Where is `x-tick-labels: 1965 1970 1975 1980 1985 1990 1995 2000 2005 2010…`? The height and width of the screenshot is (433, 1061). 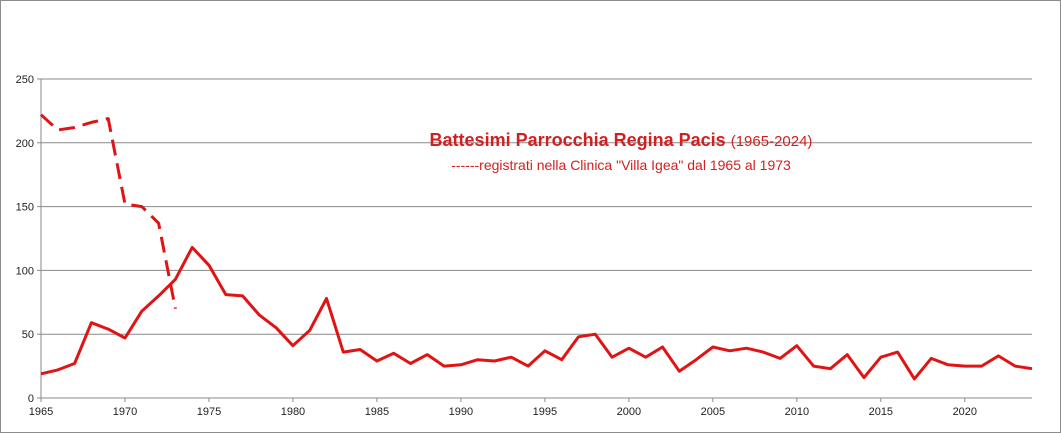 x-tick-labels: 1965 1970 1975 1980 1985 1990 1995 2000 2005 2010… is located at coordinates (503, 412).